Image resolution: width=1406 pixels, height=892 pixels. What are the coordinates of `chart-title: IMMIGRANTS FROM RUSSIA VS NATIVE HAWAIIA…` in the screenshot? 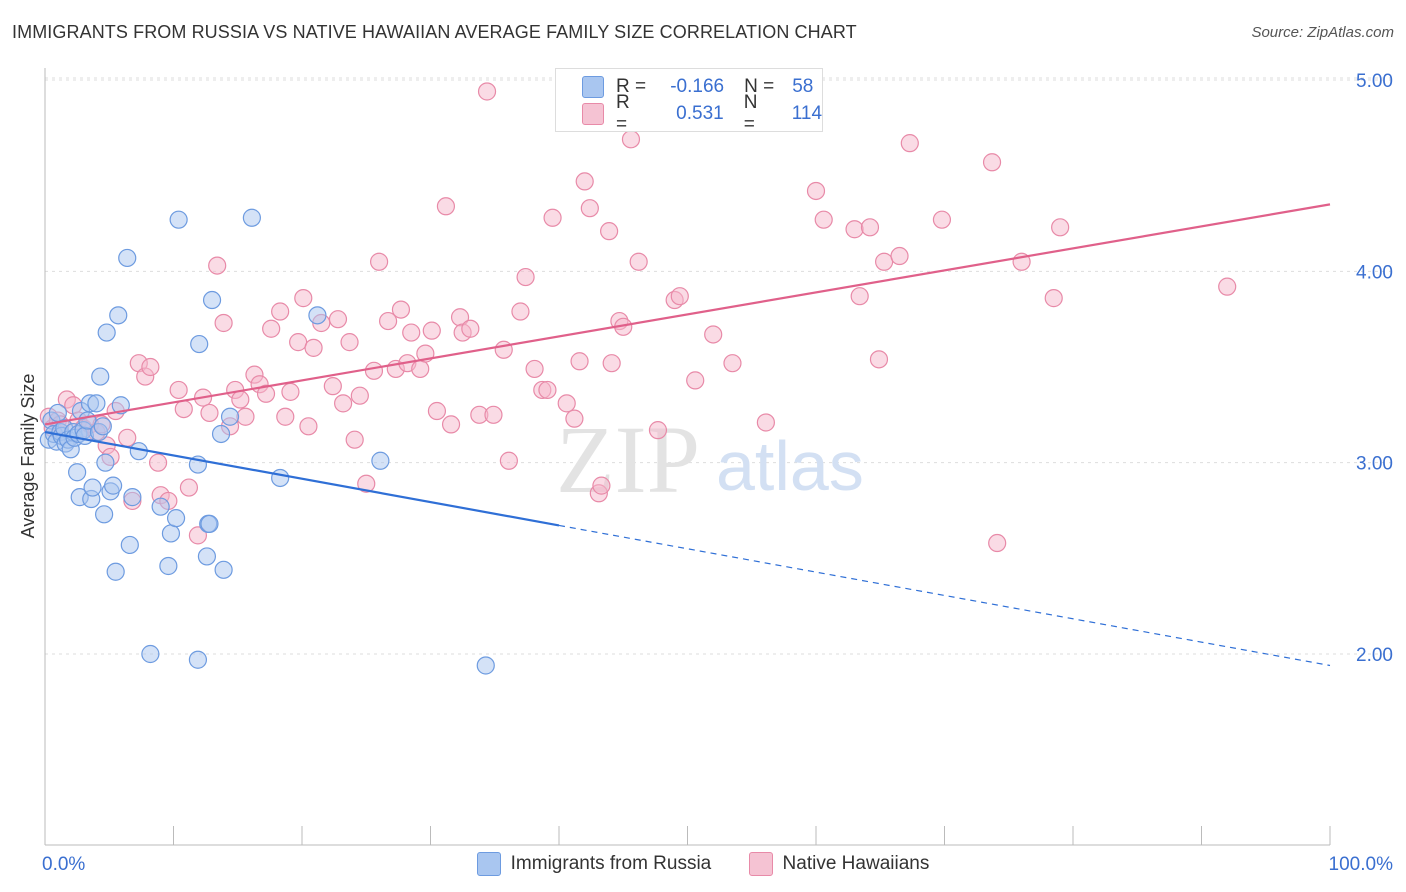 It's located at (434, 32).